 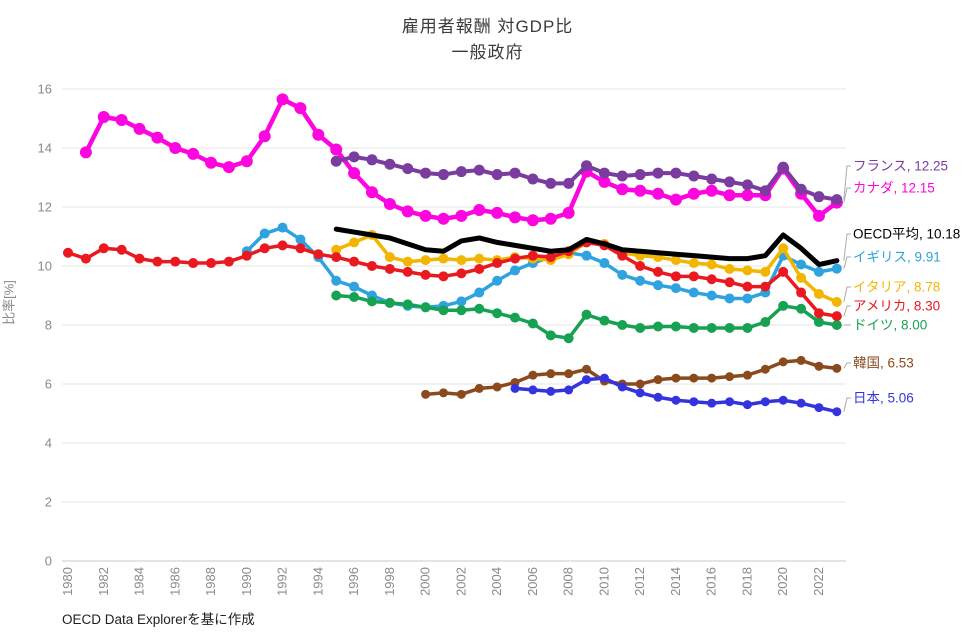 I want to click on label-connector-italy, so click(x=847, y=294).